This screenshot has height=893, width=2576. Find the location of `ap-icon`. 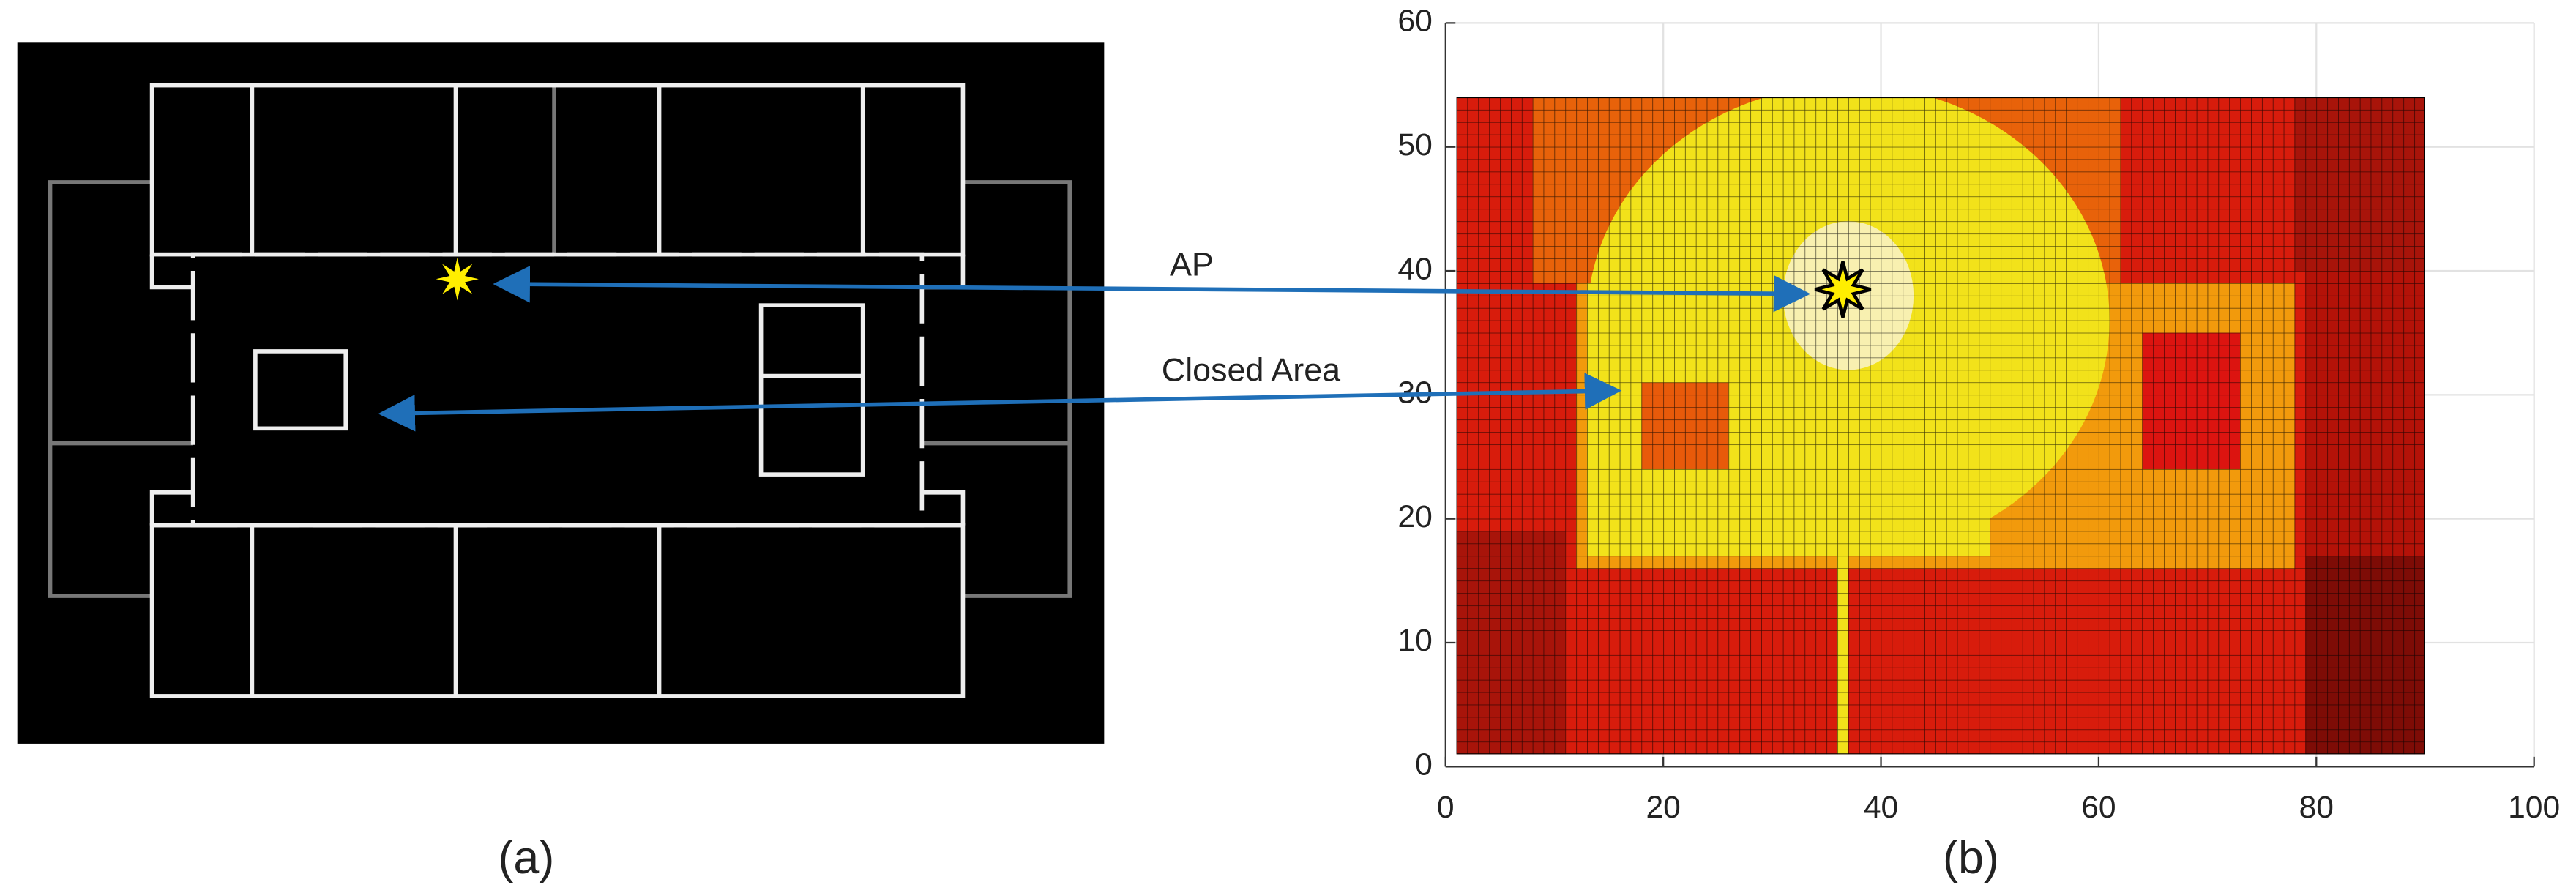

ap-icon is located at coordinates (457, 279).